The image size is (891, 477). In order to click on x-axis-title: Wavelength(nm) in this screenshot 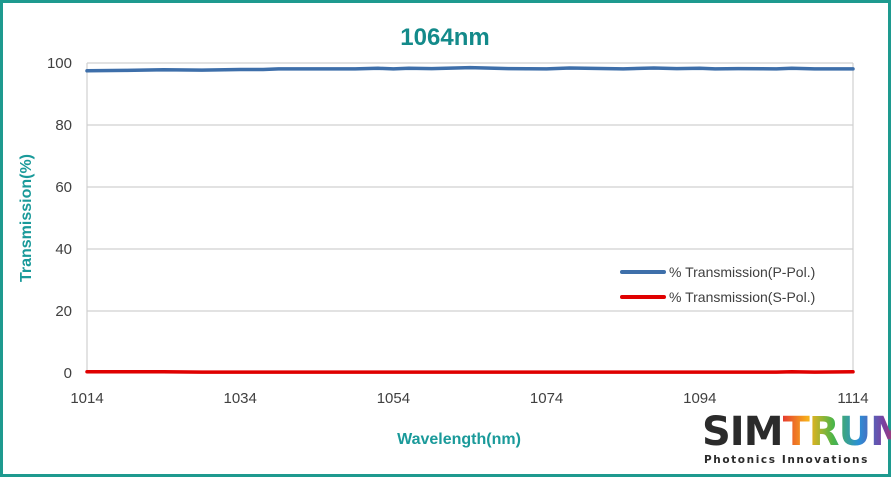, I will do `click(459, 439)`.